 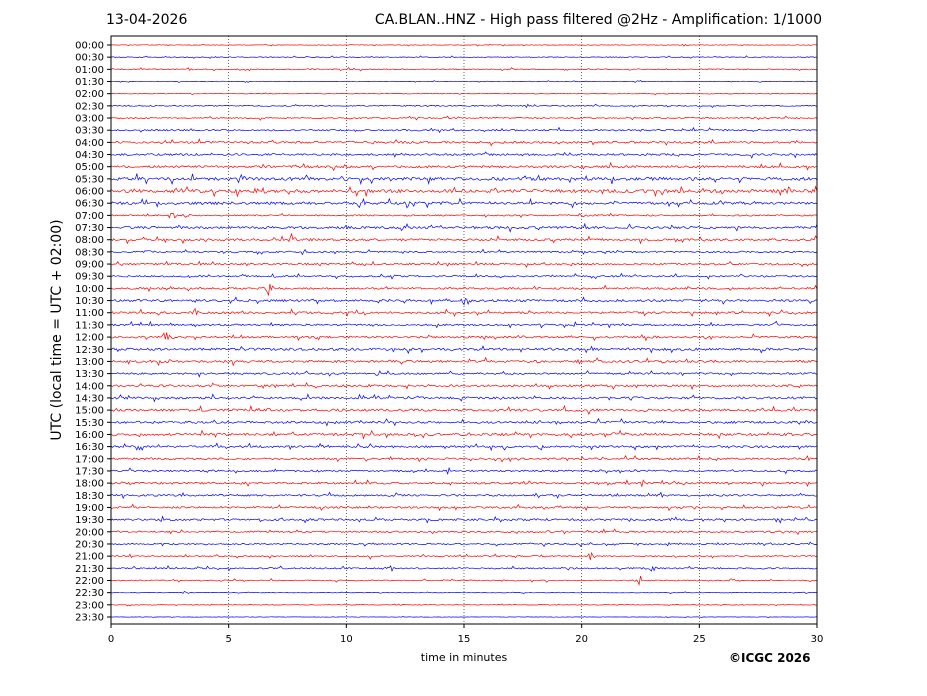 What do you see at coordinates (89, 82) in the screenshot?
I see `y-tick-label: 01:30` at bounding box center [89, 82].